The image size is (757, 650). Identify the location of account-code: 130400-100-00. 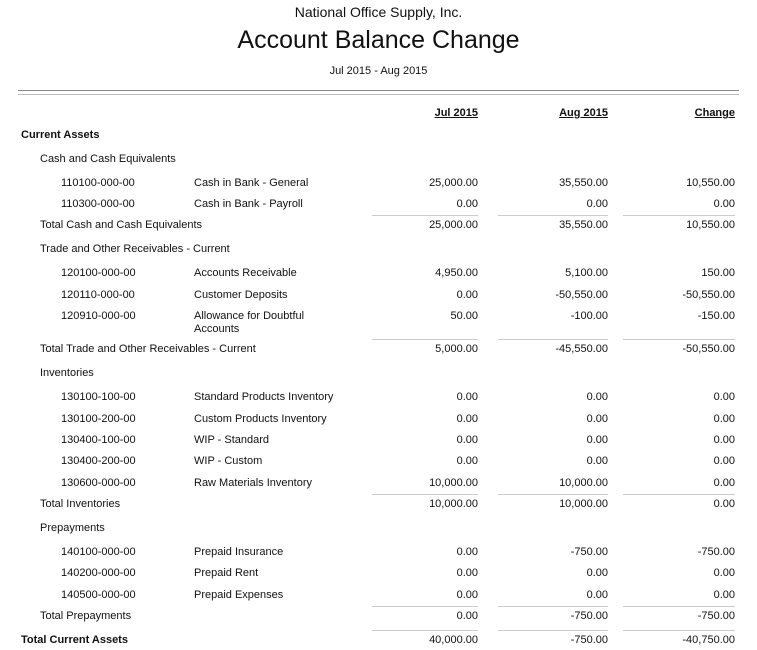
(98, 440).